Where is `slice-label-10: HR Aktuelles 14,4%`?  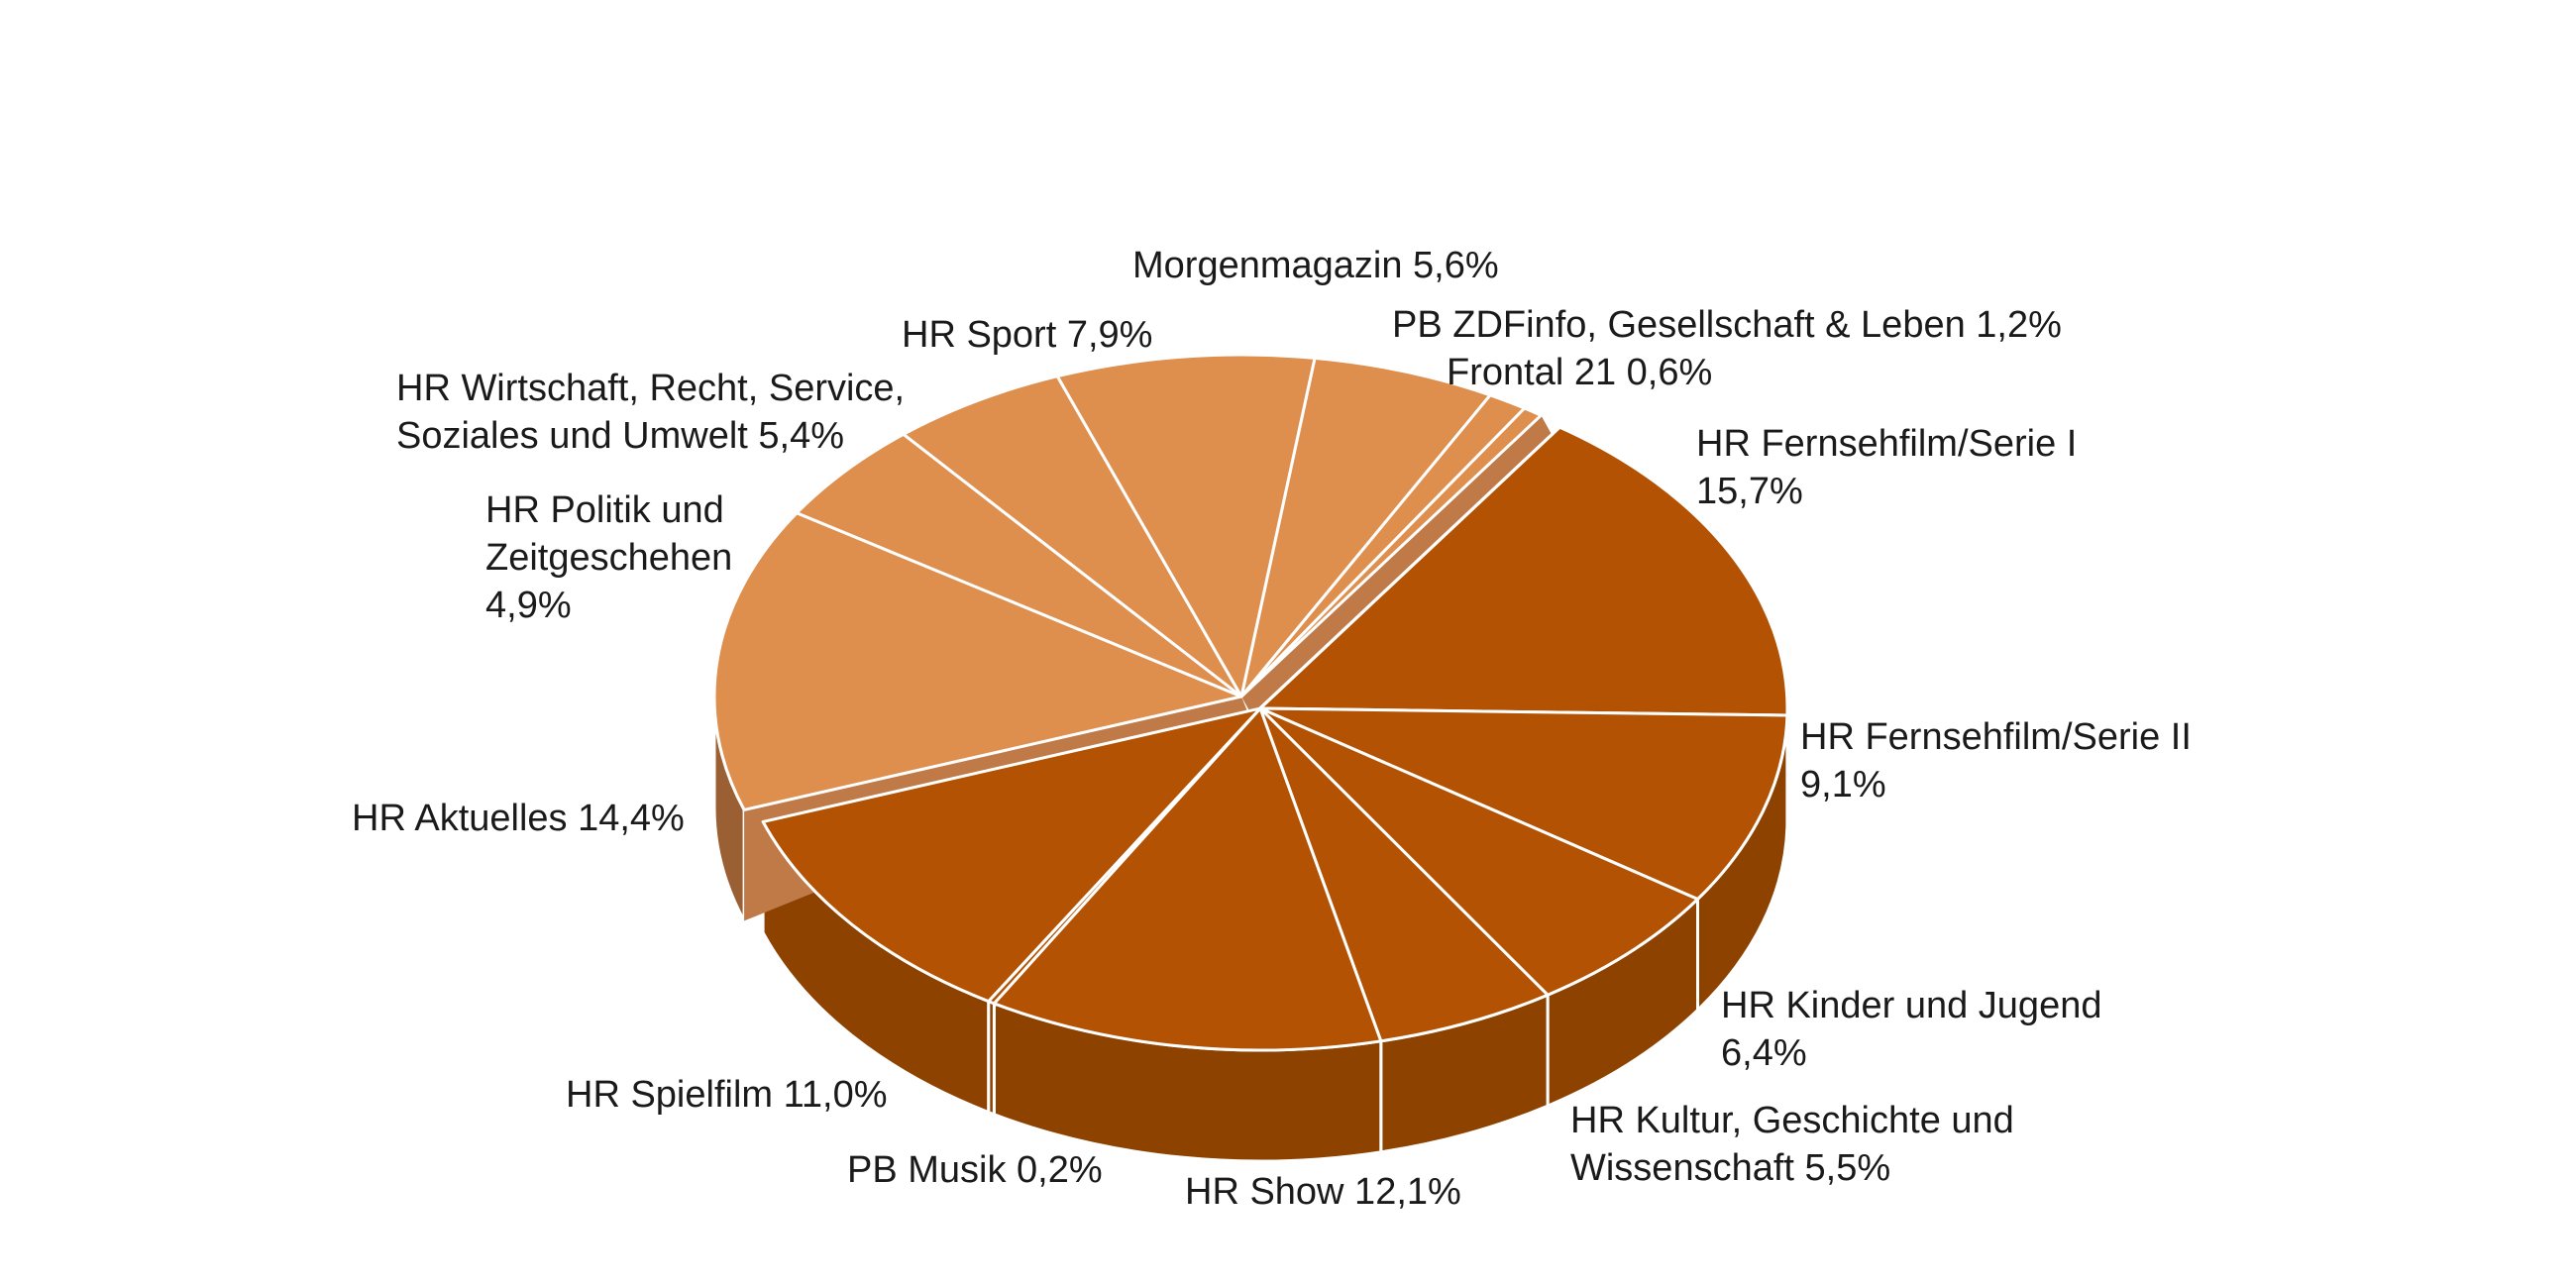
slice-label-10: HR Aktuelles 14,4% is located at coordinates (518, 818).